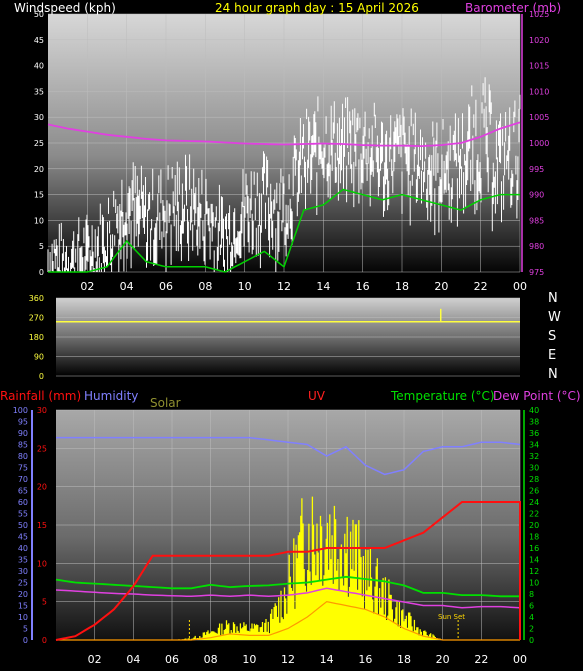  Describe the element at coordinates (536, 169) in the screenshot. I see `barometer-tick: 995` at that location.